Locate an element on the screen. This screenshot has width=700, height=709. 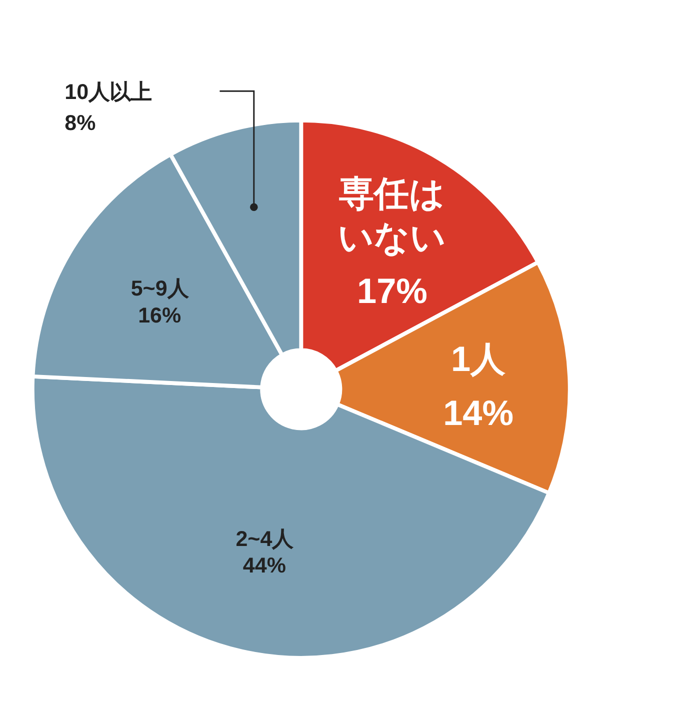
slice-label: 5~9人 is located at coordinates (160, 288).